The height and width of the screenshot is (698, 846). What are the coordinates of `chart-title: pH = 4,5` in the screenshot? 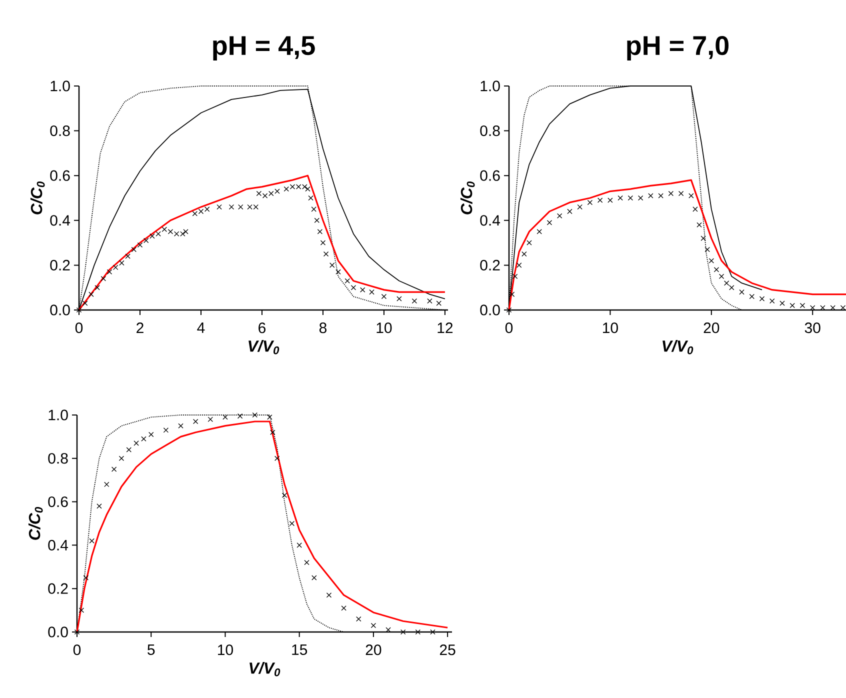 It's located at (264, 48).